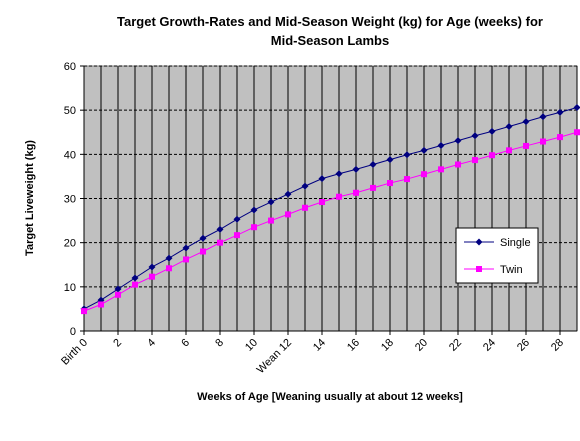 This screenshot has height=441, width=580. I want to click on y-tick-label: 60, so click(70, 67).